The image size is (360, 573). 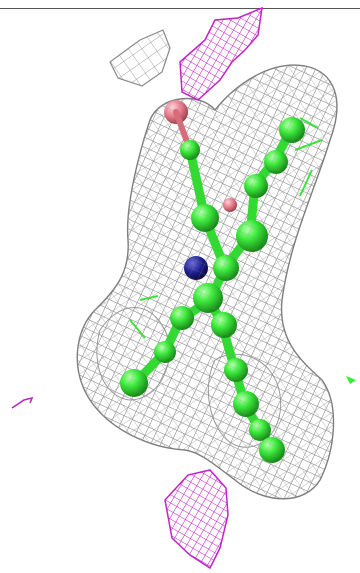 I want to click on difference-map-bottom, so click(x=196, y=519).